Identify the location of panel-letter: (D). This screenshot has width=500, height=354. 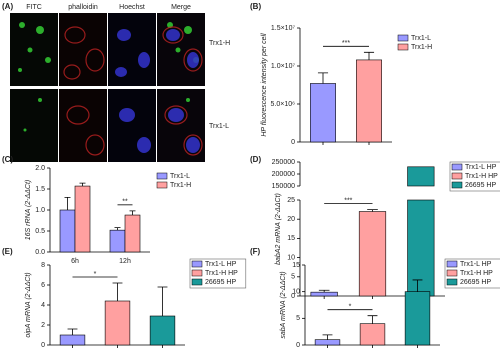
(255, 159).